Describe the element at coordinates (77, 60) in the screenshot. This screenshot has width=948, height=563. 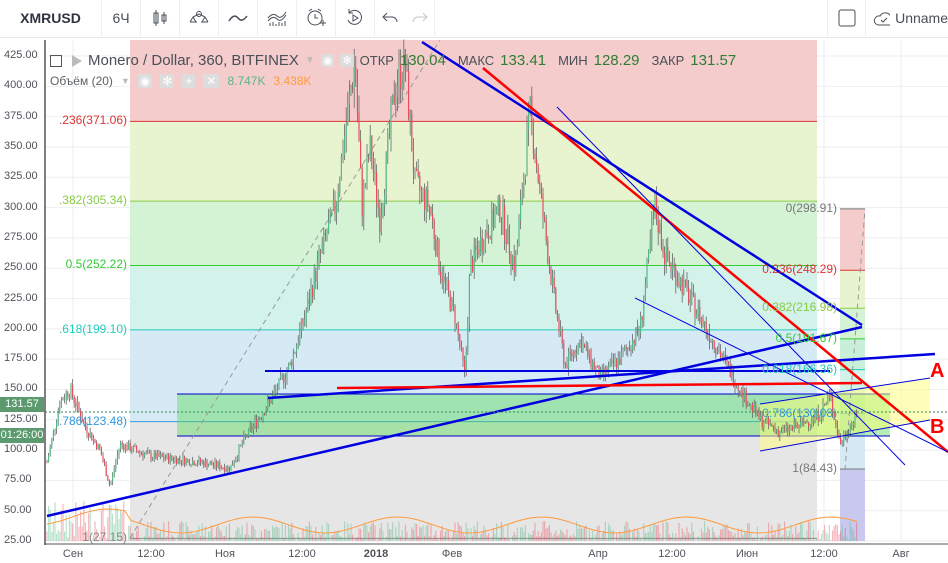
I see `flag-icon` at that location.